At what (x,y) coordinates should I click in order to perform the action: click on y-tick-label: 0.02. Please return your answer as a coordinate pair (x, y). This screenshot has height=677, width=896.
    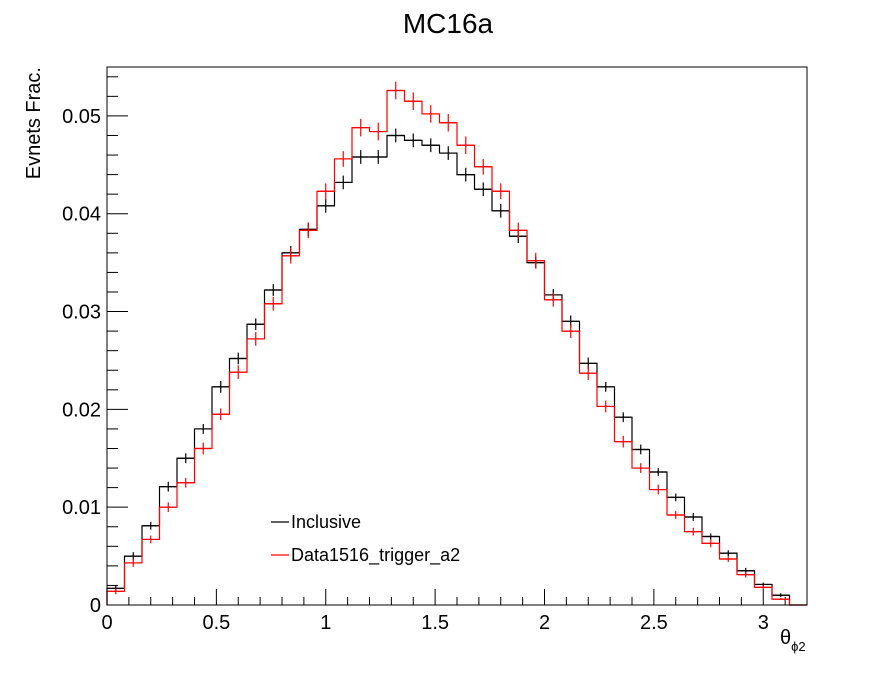
    Looking at the image, I should click on (81, 410).